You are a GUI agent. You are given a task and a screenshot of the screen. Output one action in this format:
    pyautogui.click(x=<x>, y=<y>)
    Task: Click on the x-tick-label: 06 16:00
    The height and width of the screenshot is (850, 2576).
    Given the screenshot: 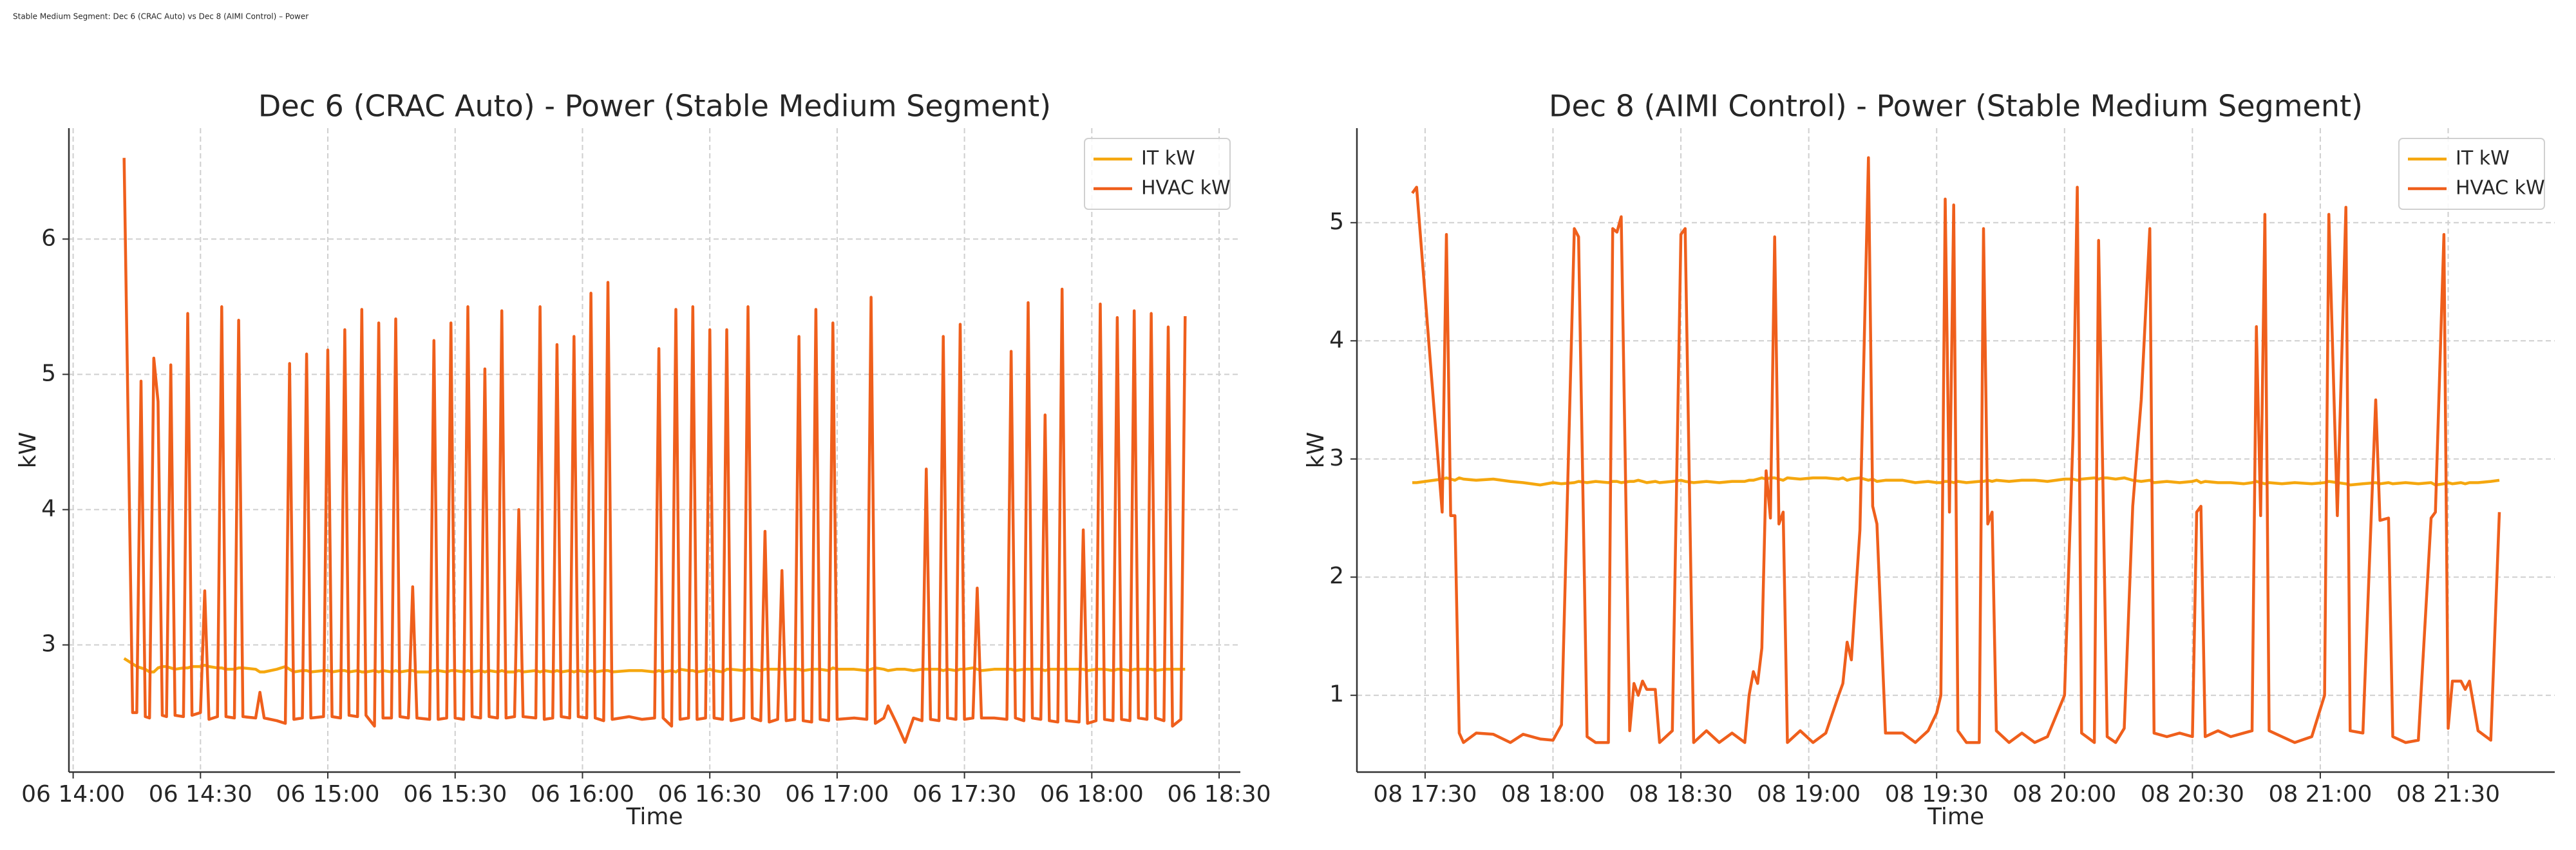 What is the action you would take?
    pyautogui.click(x=582, y=794)
    